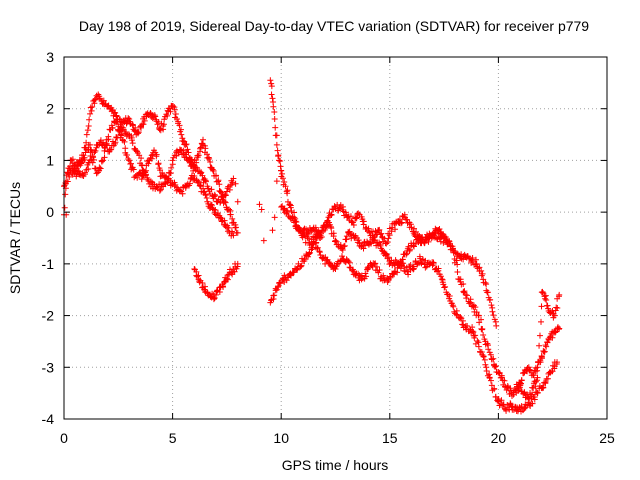 The height and width of the screenshot is (480, 640). I want to click on y-tick-label: -4, so click(48, 419).